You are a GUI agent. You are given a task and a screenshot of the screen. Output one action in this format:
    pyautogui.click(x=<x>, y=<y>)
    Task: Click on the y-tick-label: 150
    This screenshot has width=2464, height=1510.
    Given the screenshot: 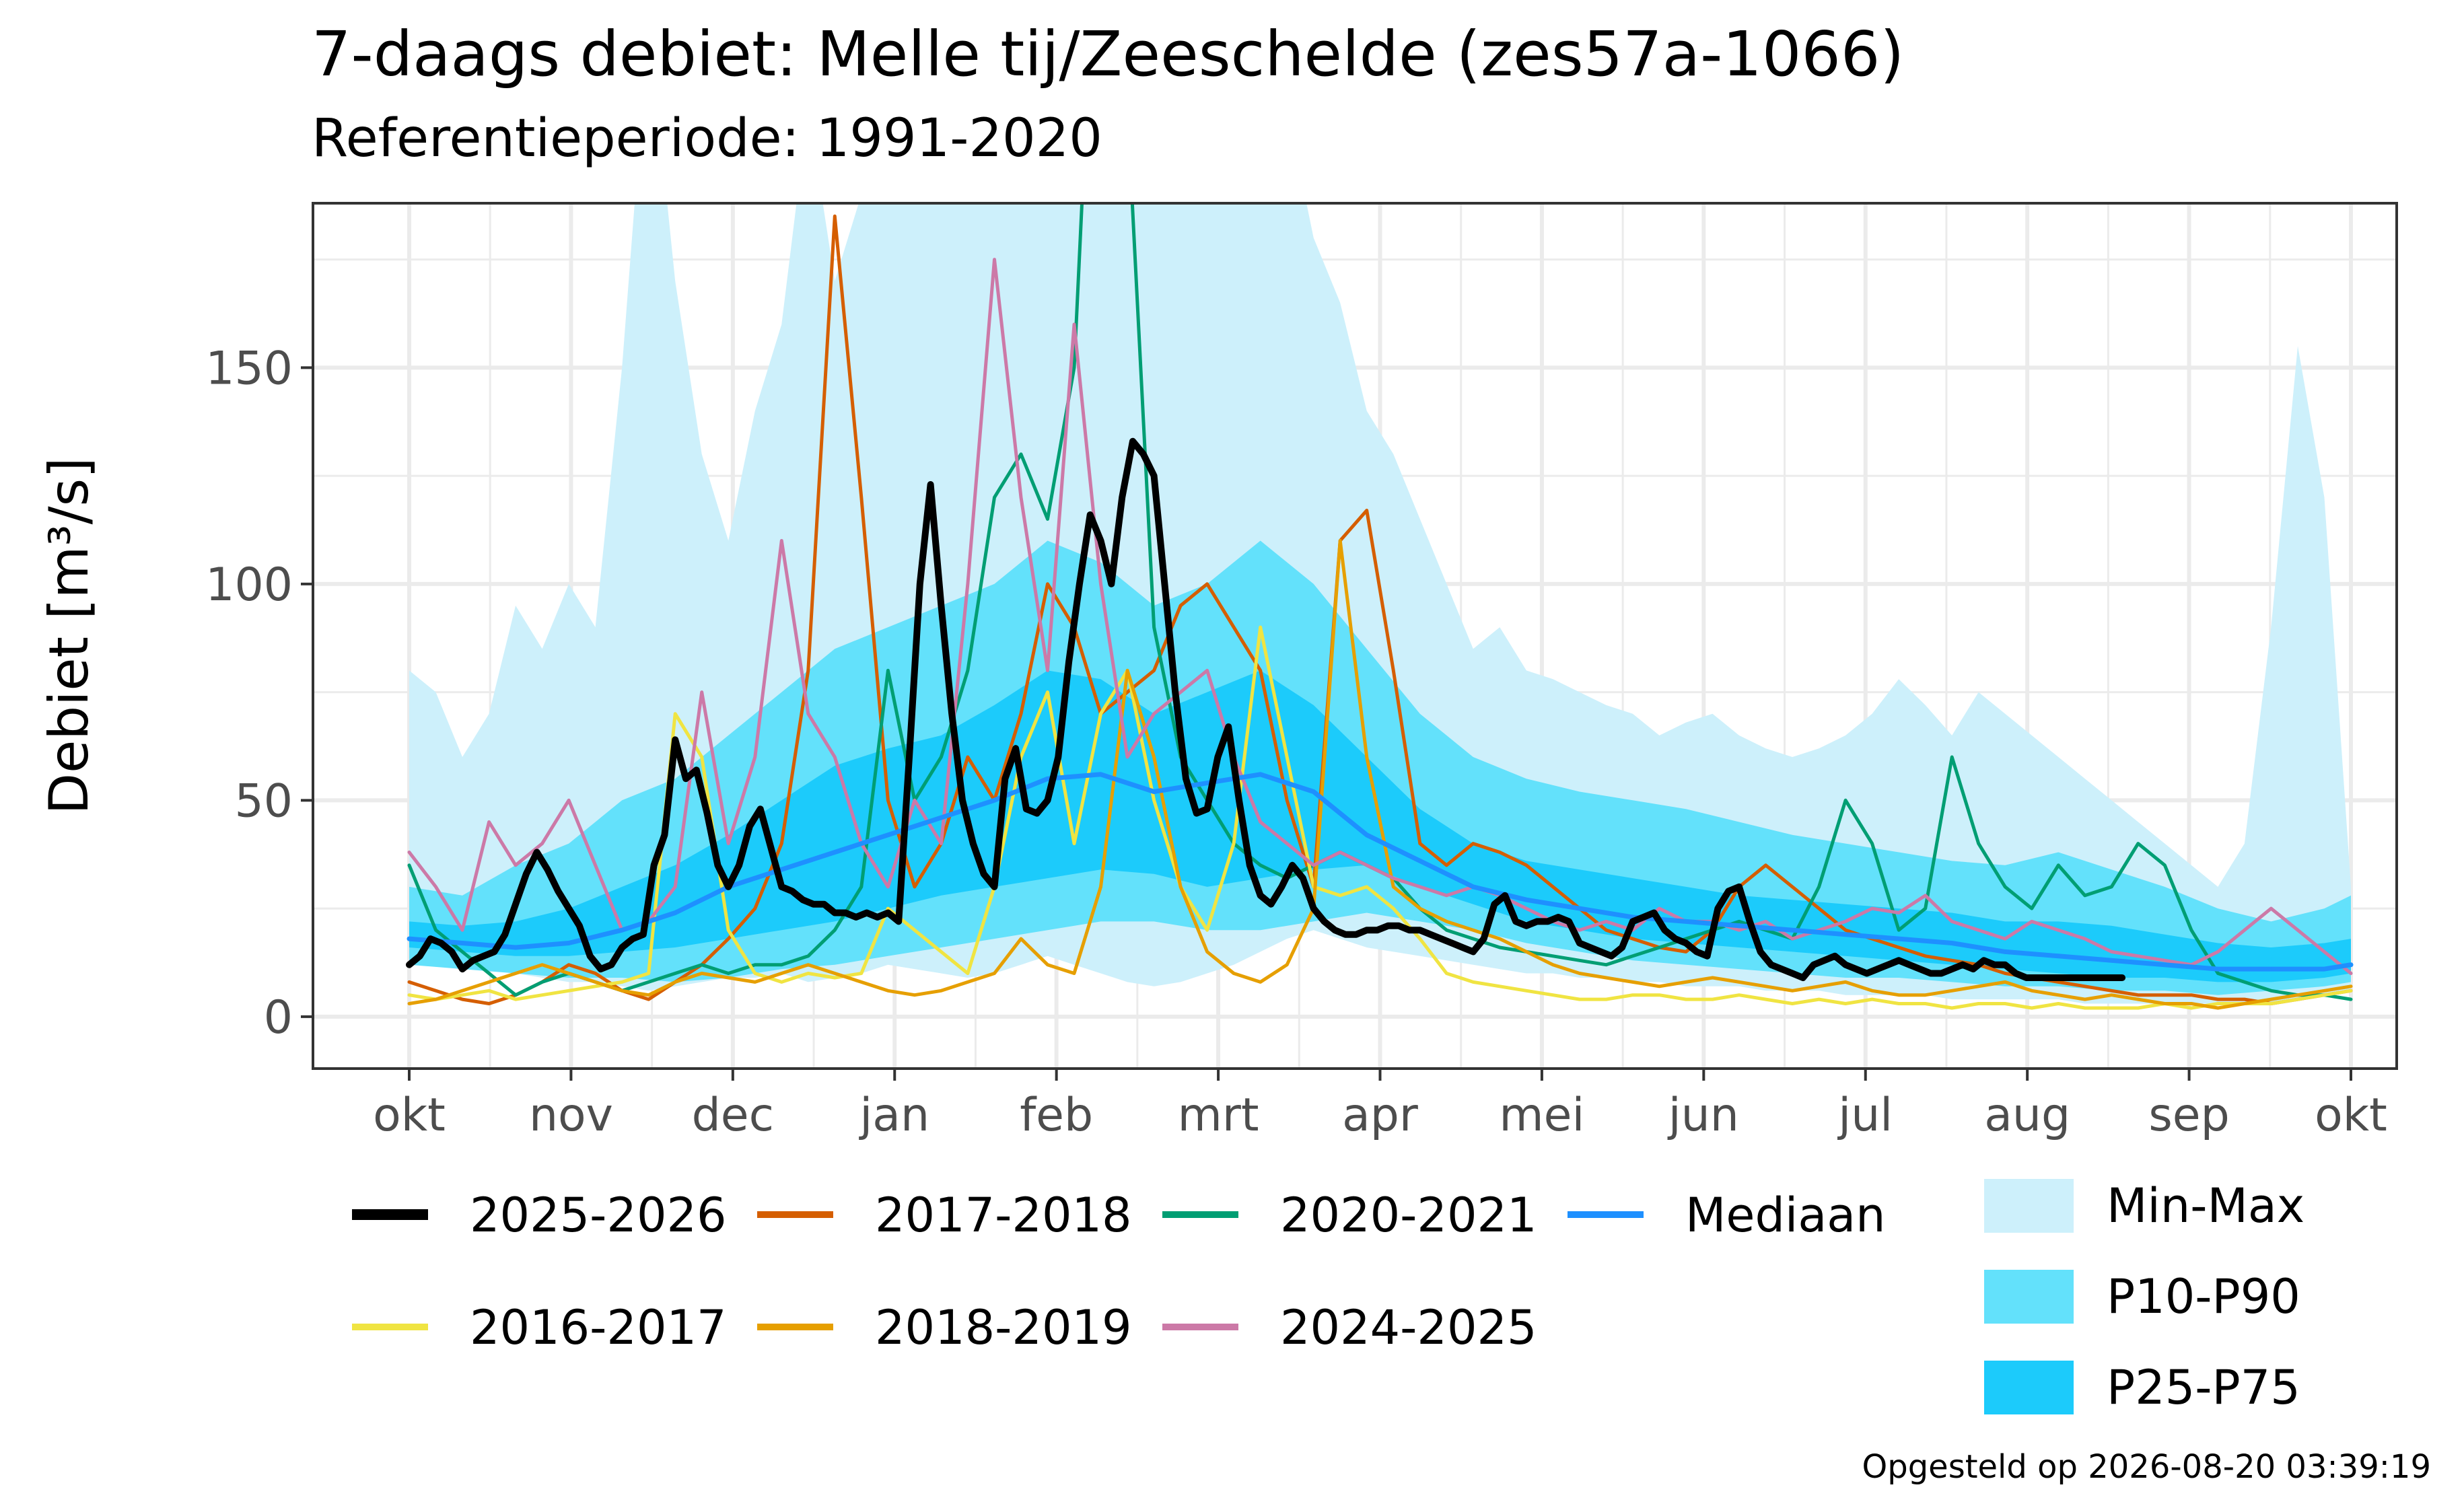 What is the action you would take?
    pyautogui.click(x=249, y=368)
    